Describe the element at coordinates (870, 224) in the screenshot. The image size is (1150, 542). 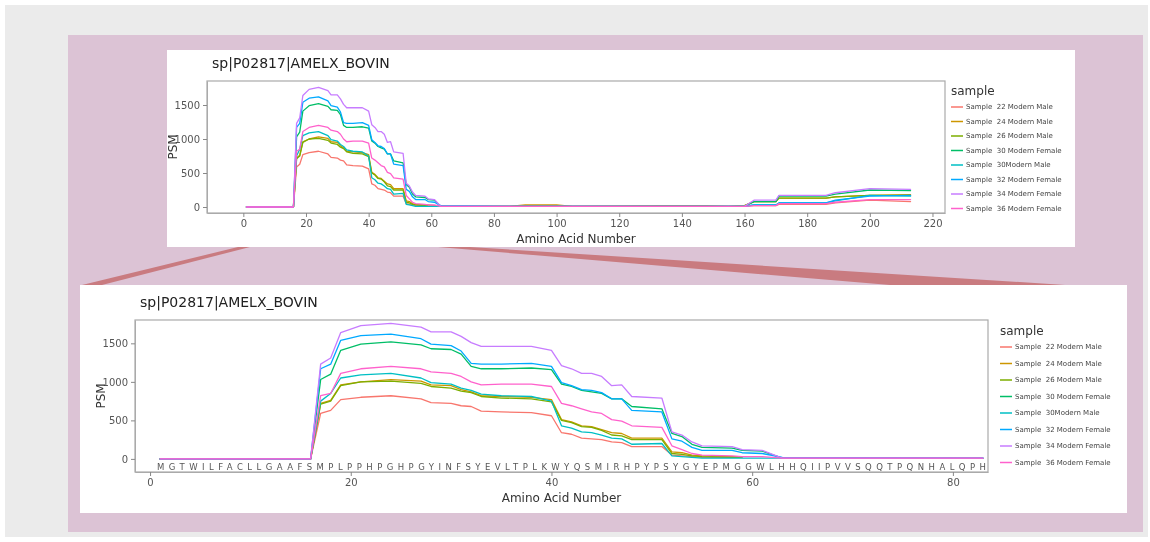
I see `x-tick-label: 200` at that location.